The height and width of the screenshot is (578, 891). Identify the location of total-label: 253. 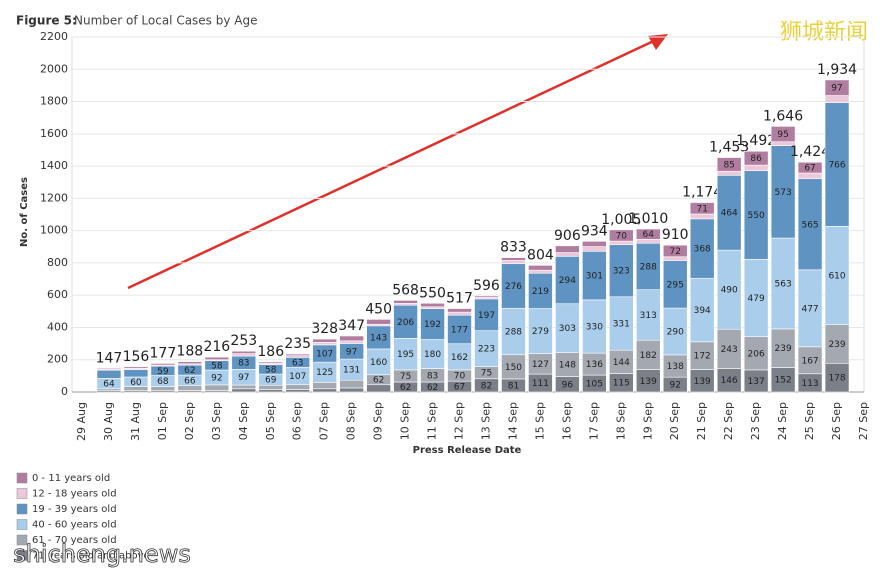
(243, 341).